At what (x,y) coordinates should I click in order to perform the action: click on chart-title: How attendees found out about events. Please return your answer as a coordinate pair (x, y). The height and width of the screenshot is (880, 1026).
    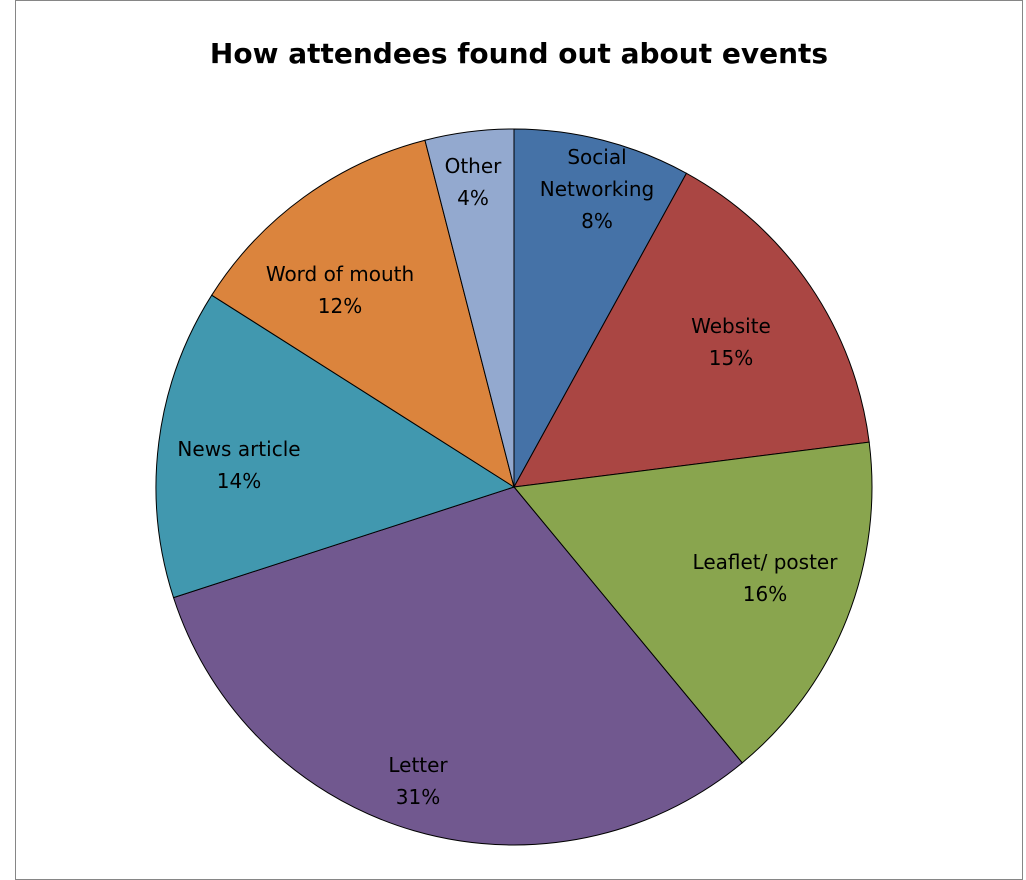
    Looking at the image, I should click on (519, 53).